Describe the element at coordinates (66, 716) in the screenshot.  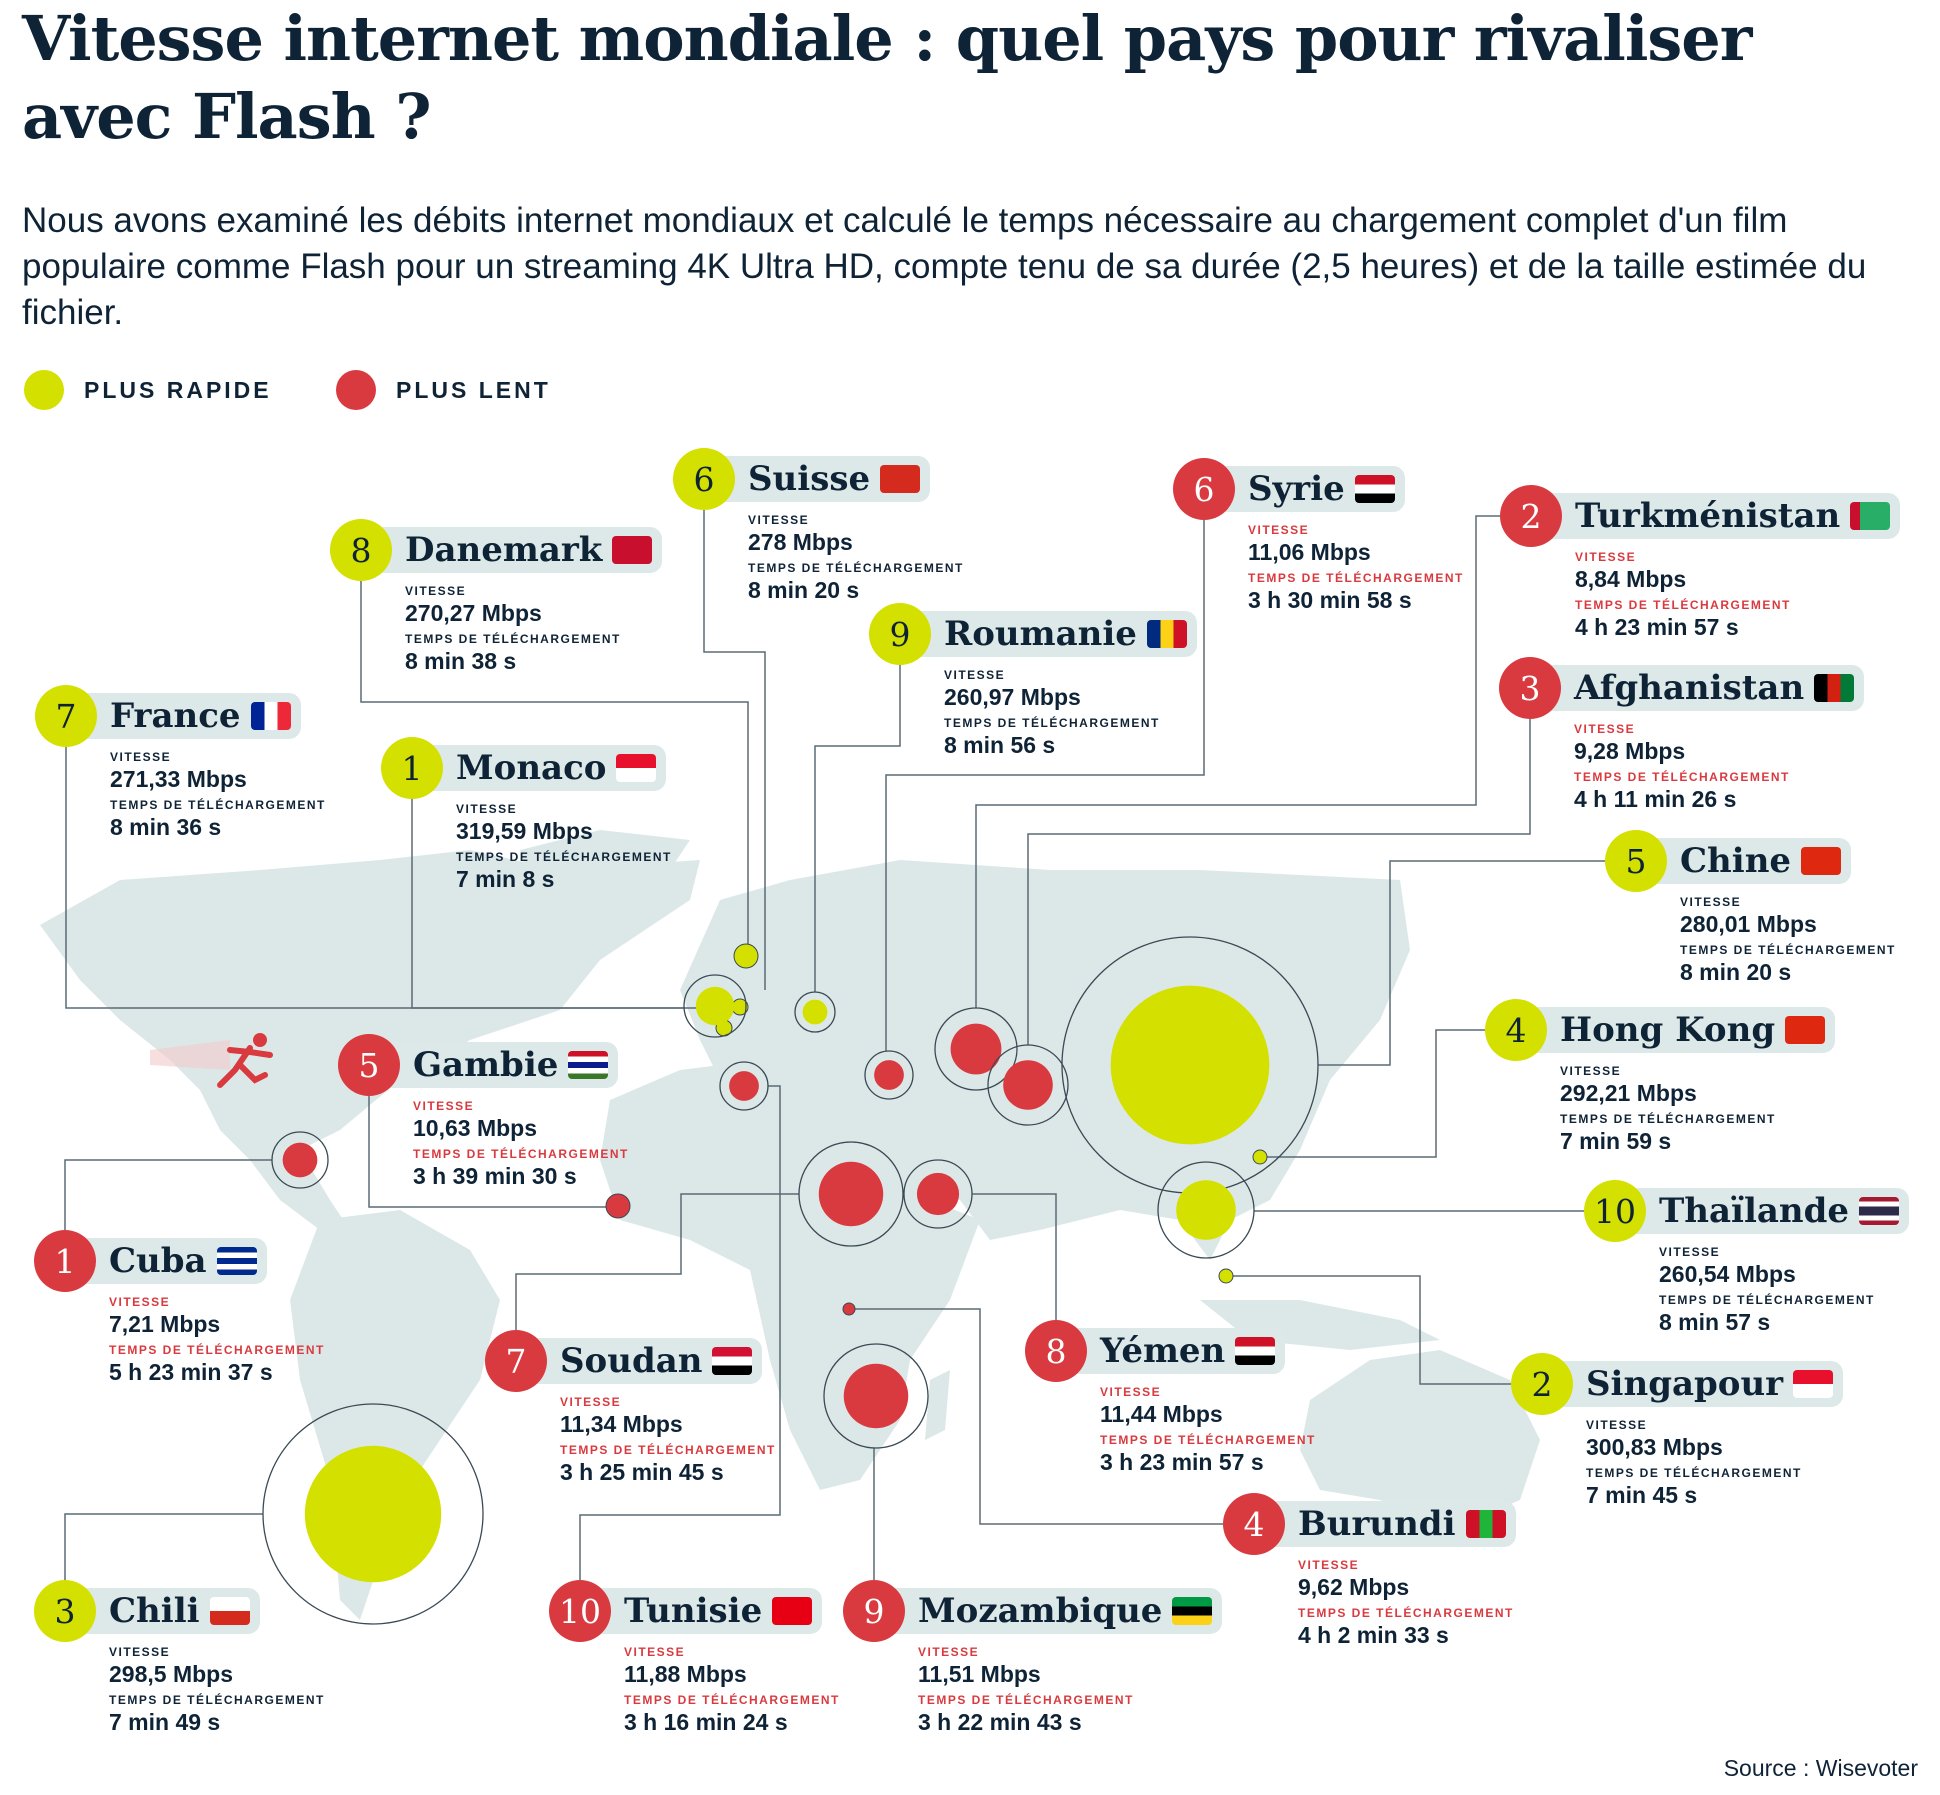
I see `rank-badge: 7` at that location.